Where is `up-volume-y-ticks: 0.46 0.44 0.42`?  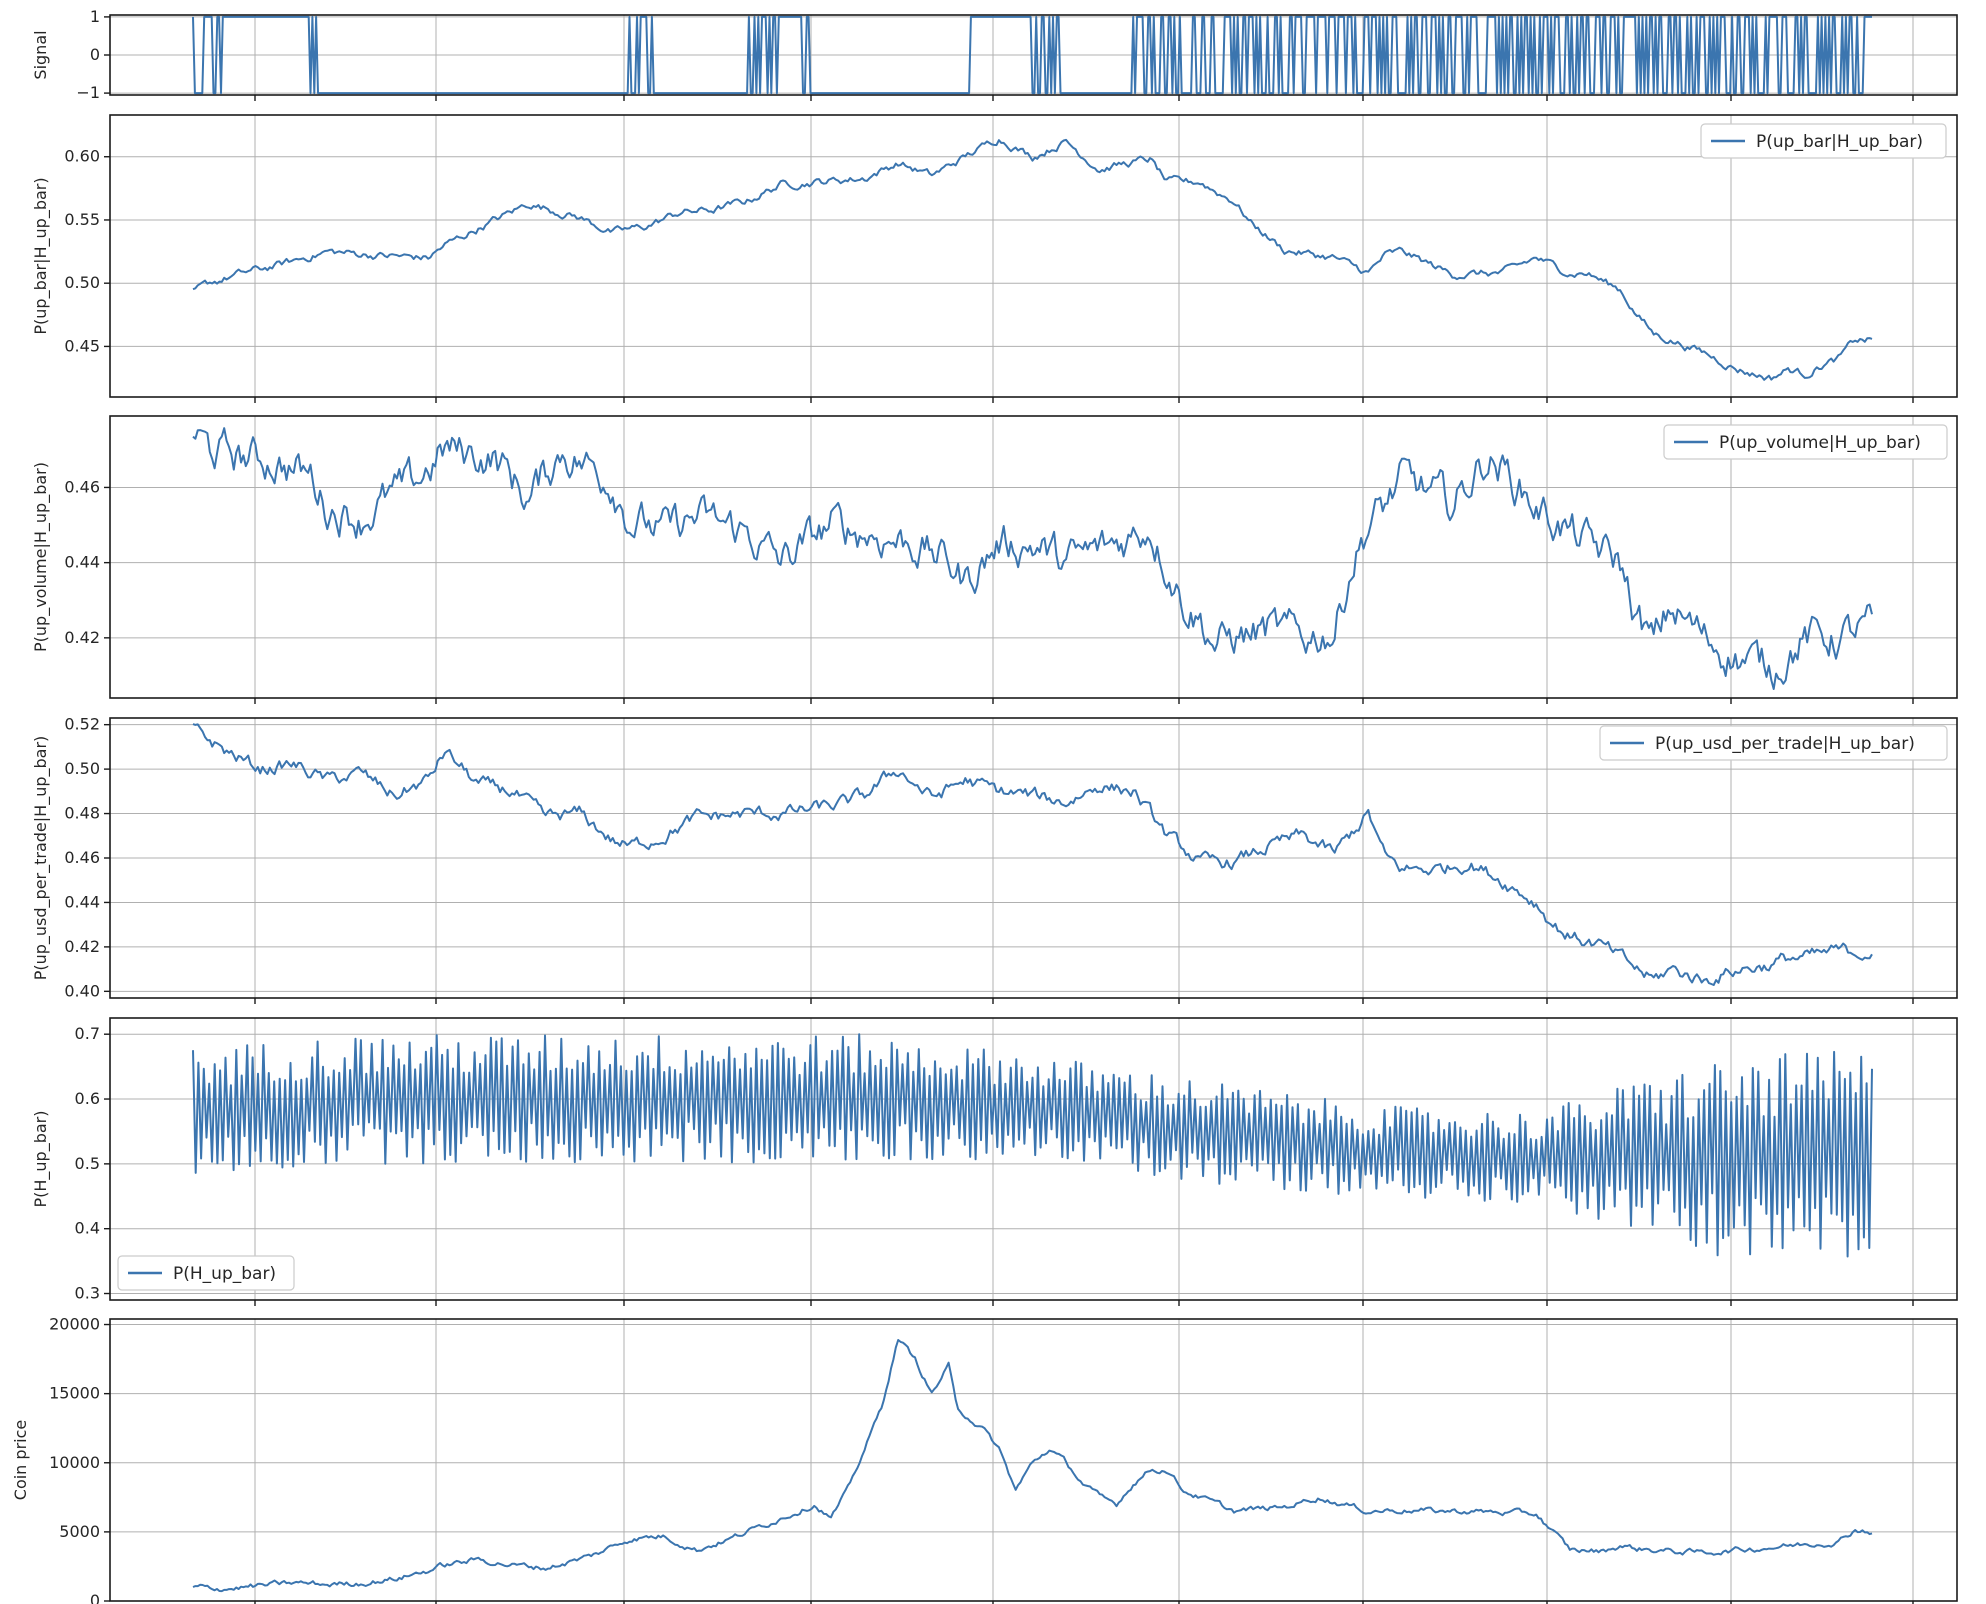
up-volume-y-ticks: 0.46 0.44 0.42 is located at coordinates (82, 561).